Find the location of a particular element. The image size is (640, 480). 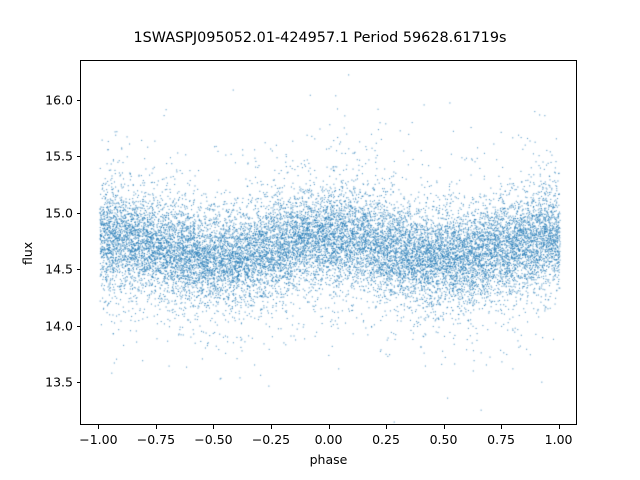

x-tick-label: 1.00 is located at coordinates (558, 439).